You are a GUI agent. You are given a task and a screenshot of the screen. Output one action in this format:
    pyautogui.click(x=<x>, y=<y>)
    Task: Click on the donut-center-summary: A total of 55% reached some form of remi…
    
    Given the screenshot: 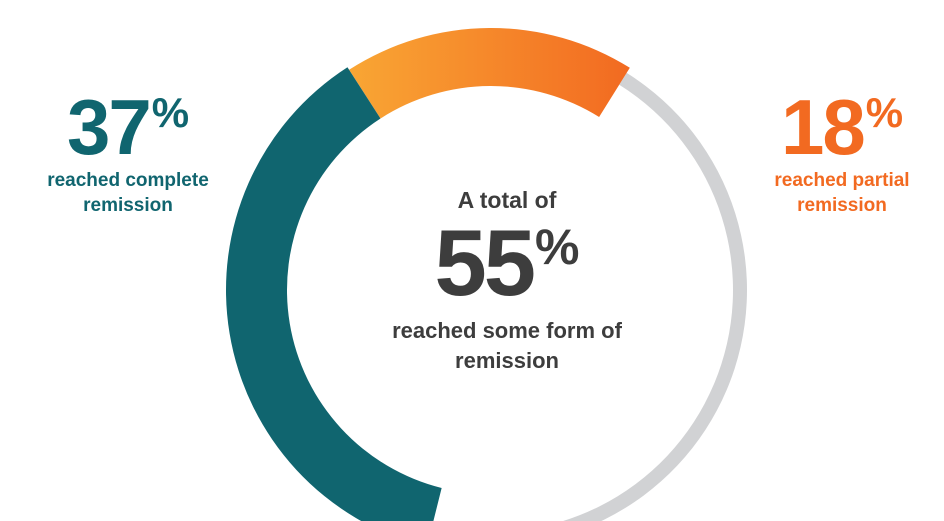 What is the action you would take?
    pyautogui.click(x=507, y=281)
    